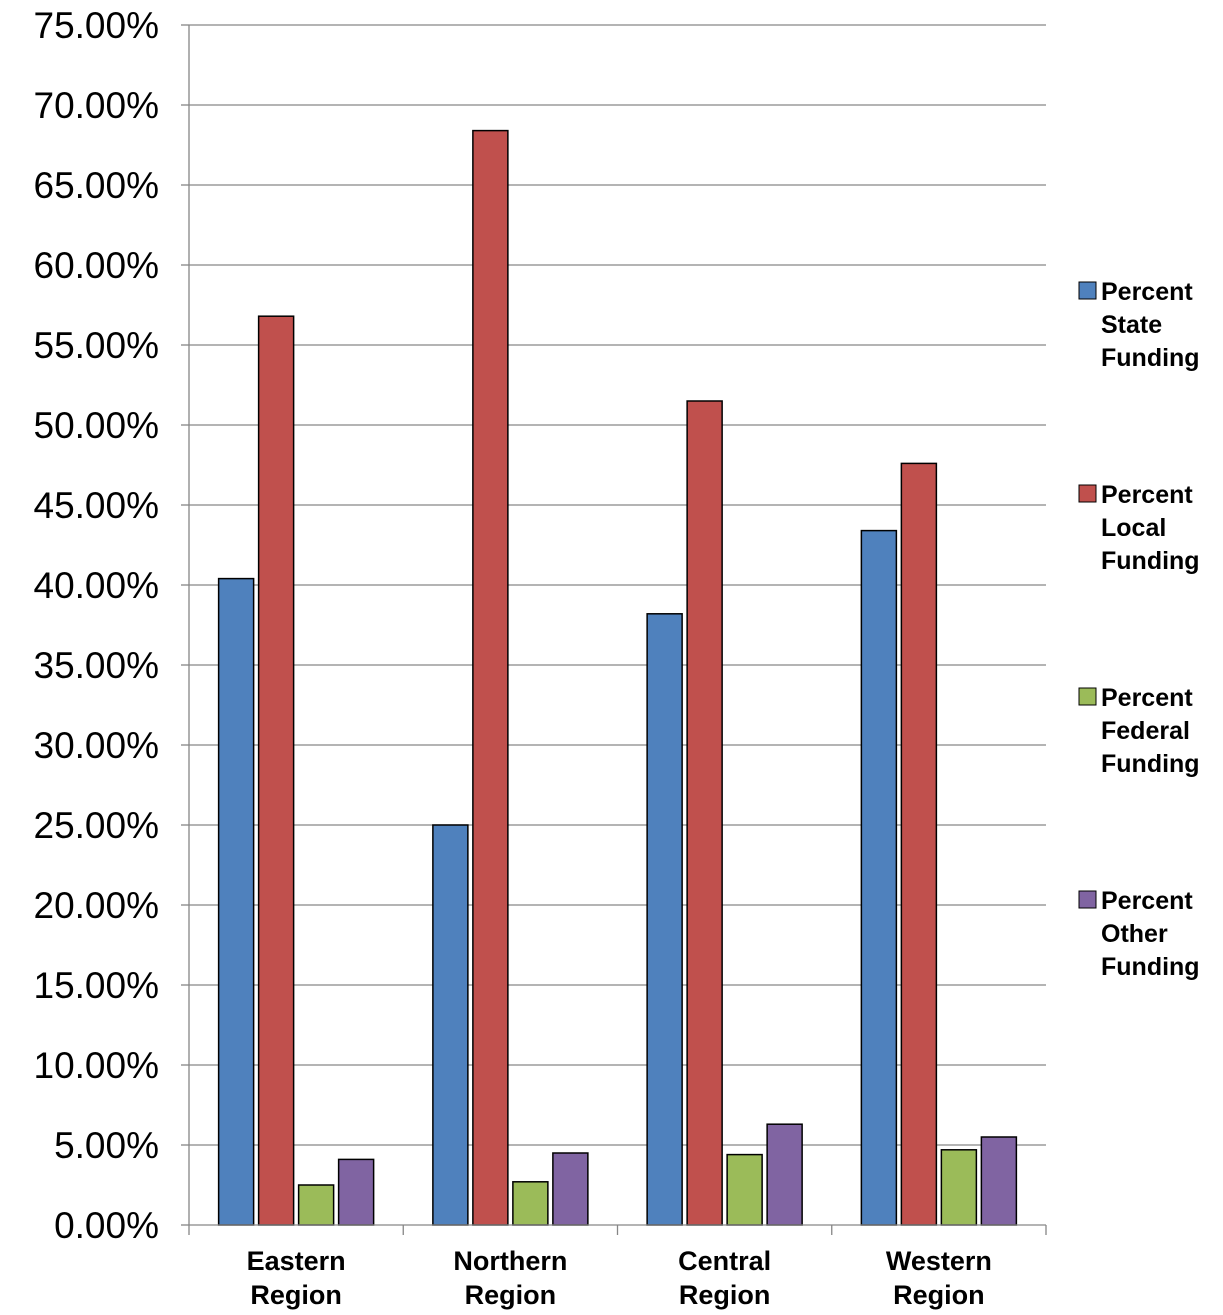 The width and height of the screenshot is (1223, 1315). Describe the element at coordinates (97, 425) in the screenshot. I see `y-tick-label: 50.00%` at that location.